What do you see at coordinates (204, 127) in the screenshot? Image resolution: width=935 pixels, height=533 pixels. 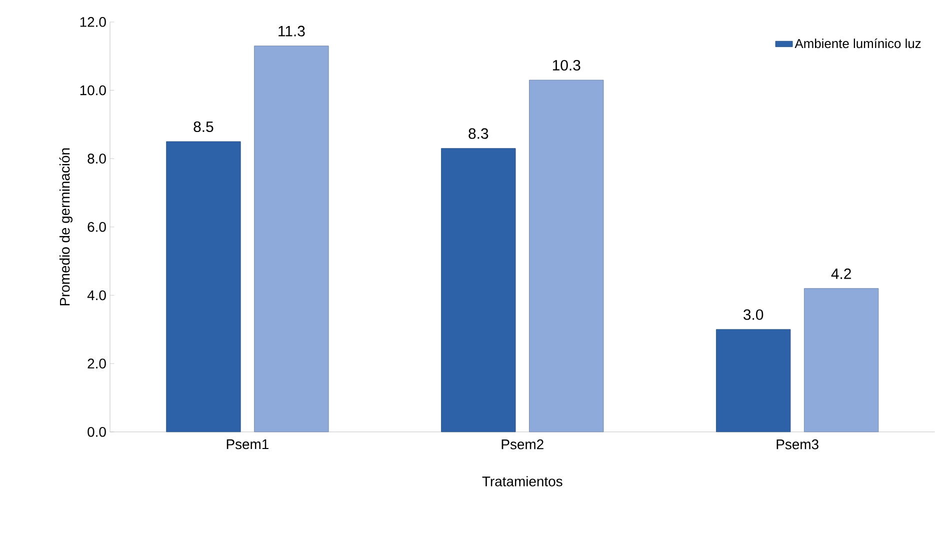 I see `data-label: 8.5` at bounding box center [204, 127].